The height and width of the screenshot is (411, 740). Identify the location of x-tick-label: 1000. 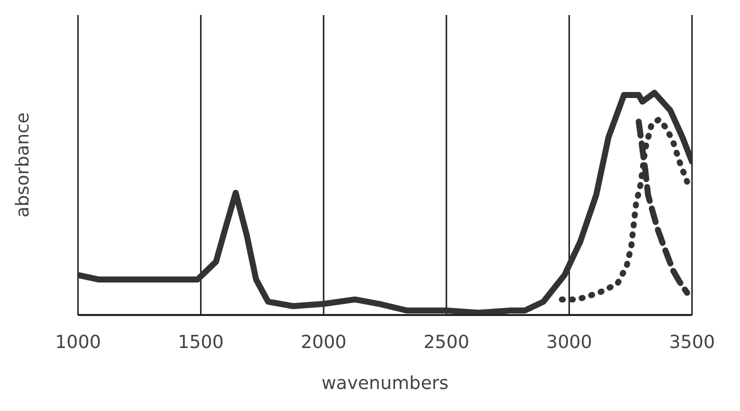
(78, 342).